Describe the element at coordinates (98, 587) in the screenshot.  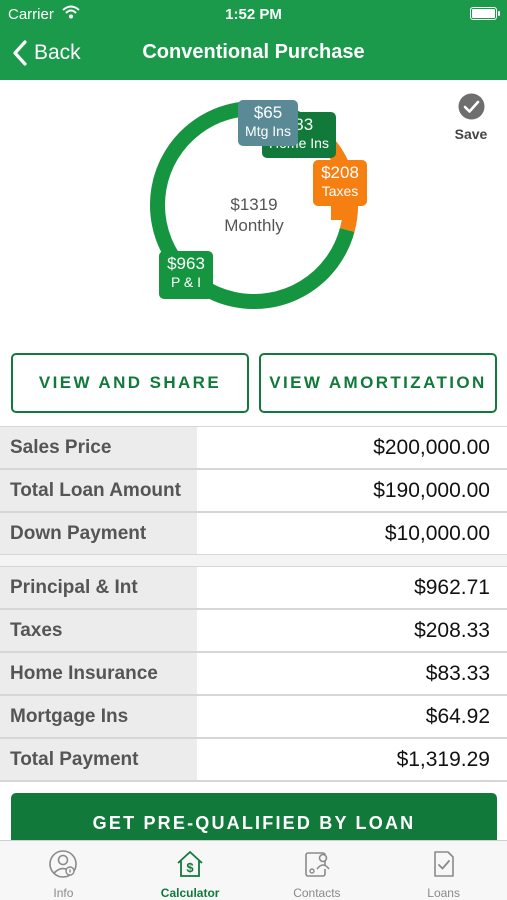
I see `row-label: Principal & Int` at that location.